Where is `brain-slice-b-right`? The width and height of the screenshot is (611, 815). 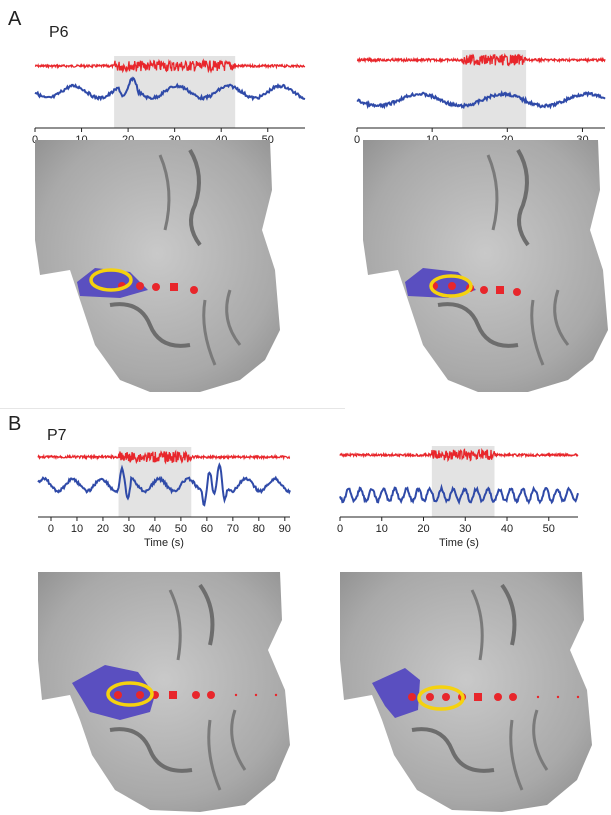
brain-slice-b-right is located at coordinates (466, 692).